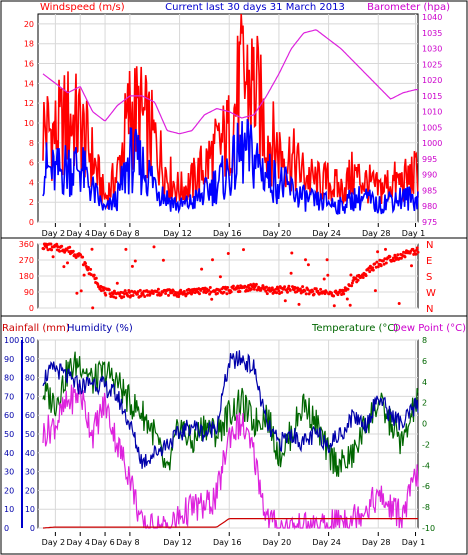 The image size is (468, 555). Describe the element at coordinates (26, 260) in the screenshot. I see `panel2-left-tick-3: 270` at that location.